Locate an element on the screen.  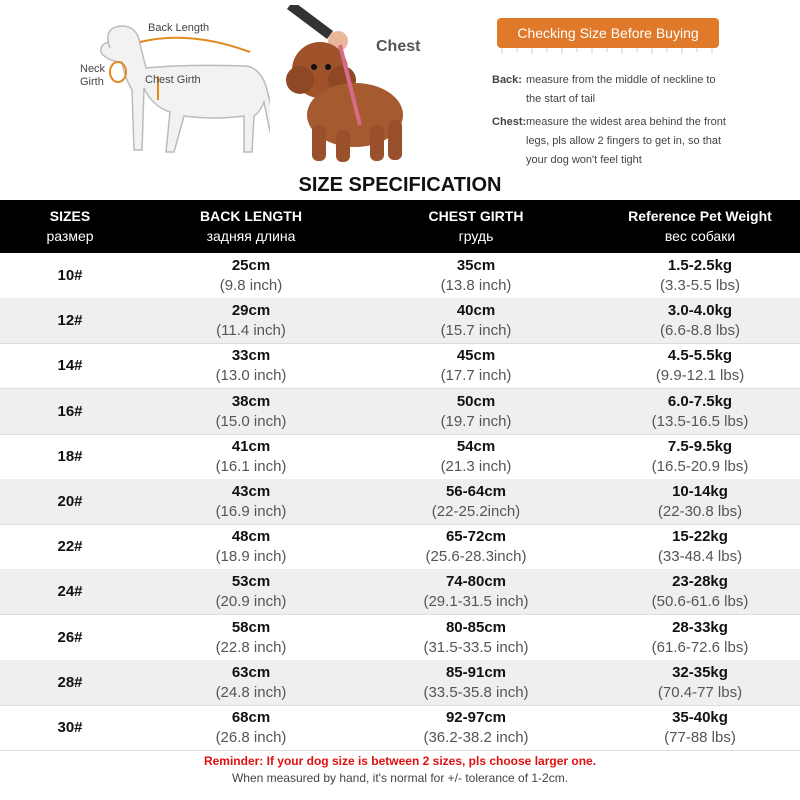
value-main: 33cm is located at coordinates (251, 356).